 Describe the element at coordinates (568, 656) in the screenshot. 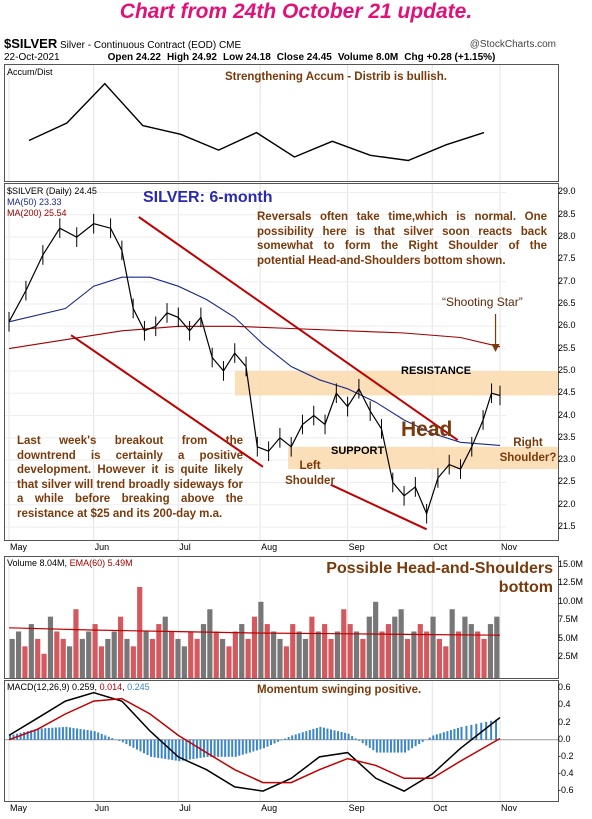

I see `volume-tick-label: 2.5M` at that location.